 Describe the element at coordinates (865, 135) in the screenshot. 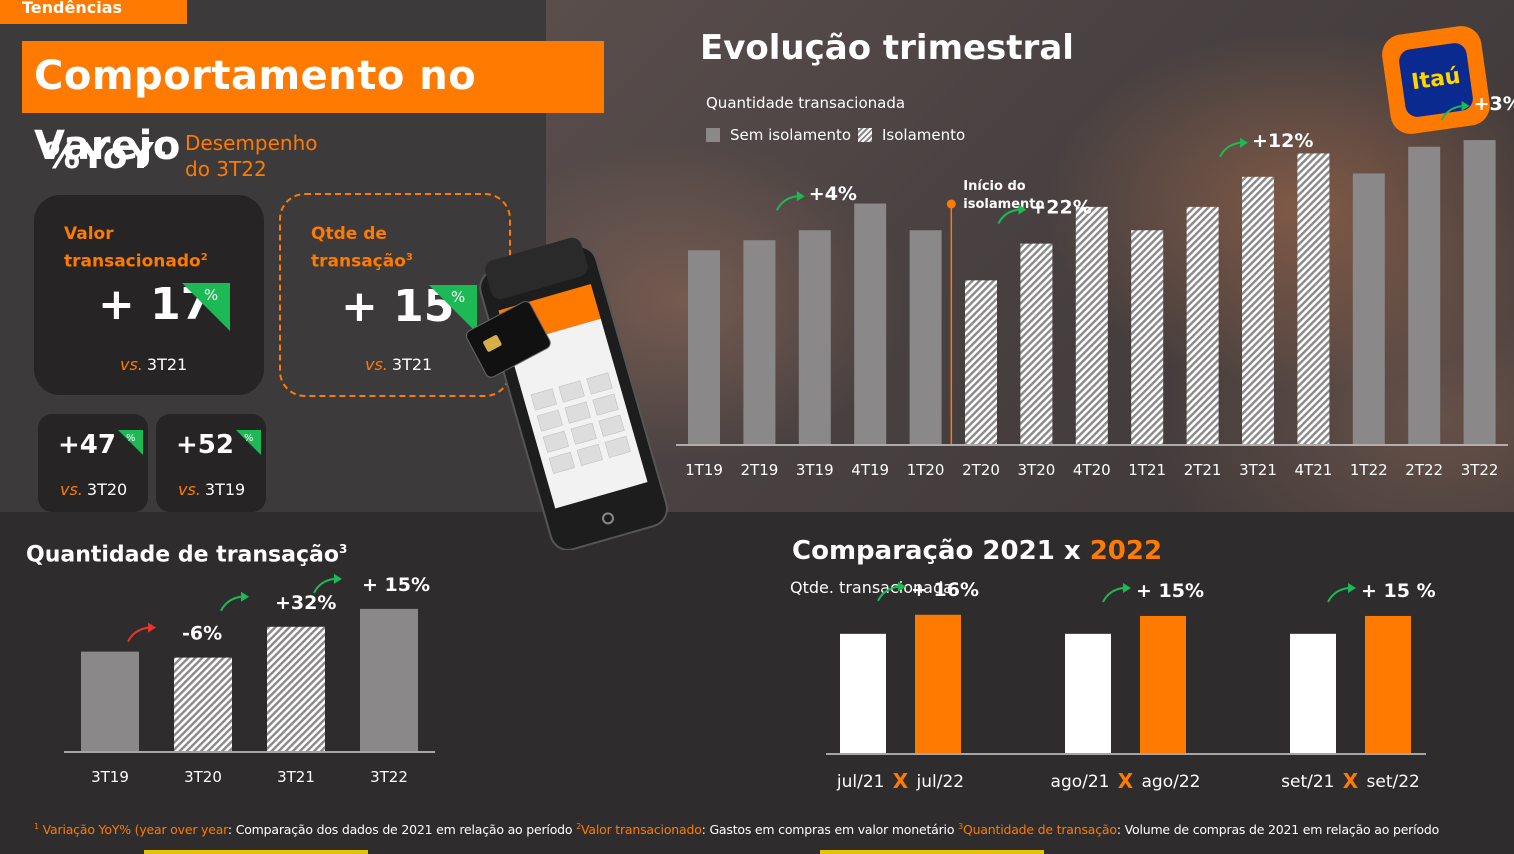

I see `legend-swatch-hatched` at that location.